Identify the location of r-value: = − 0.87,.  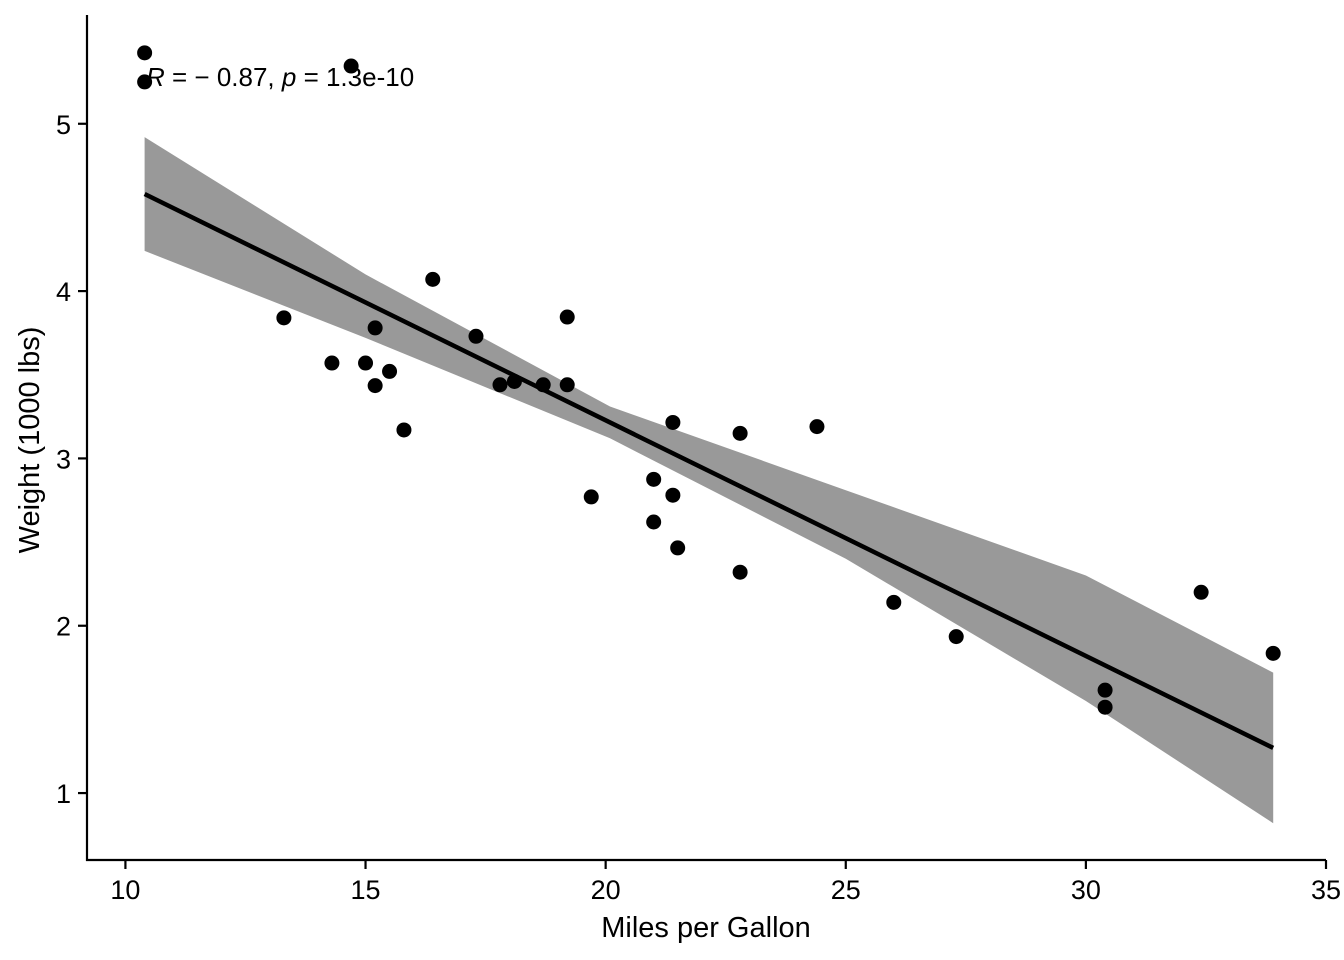
(223, 77).